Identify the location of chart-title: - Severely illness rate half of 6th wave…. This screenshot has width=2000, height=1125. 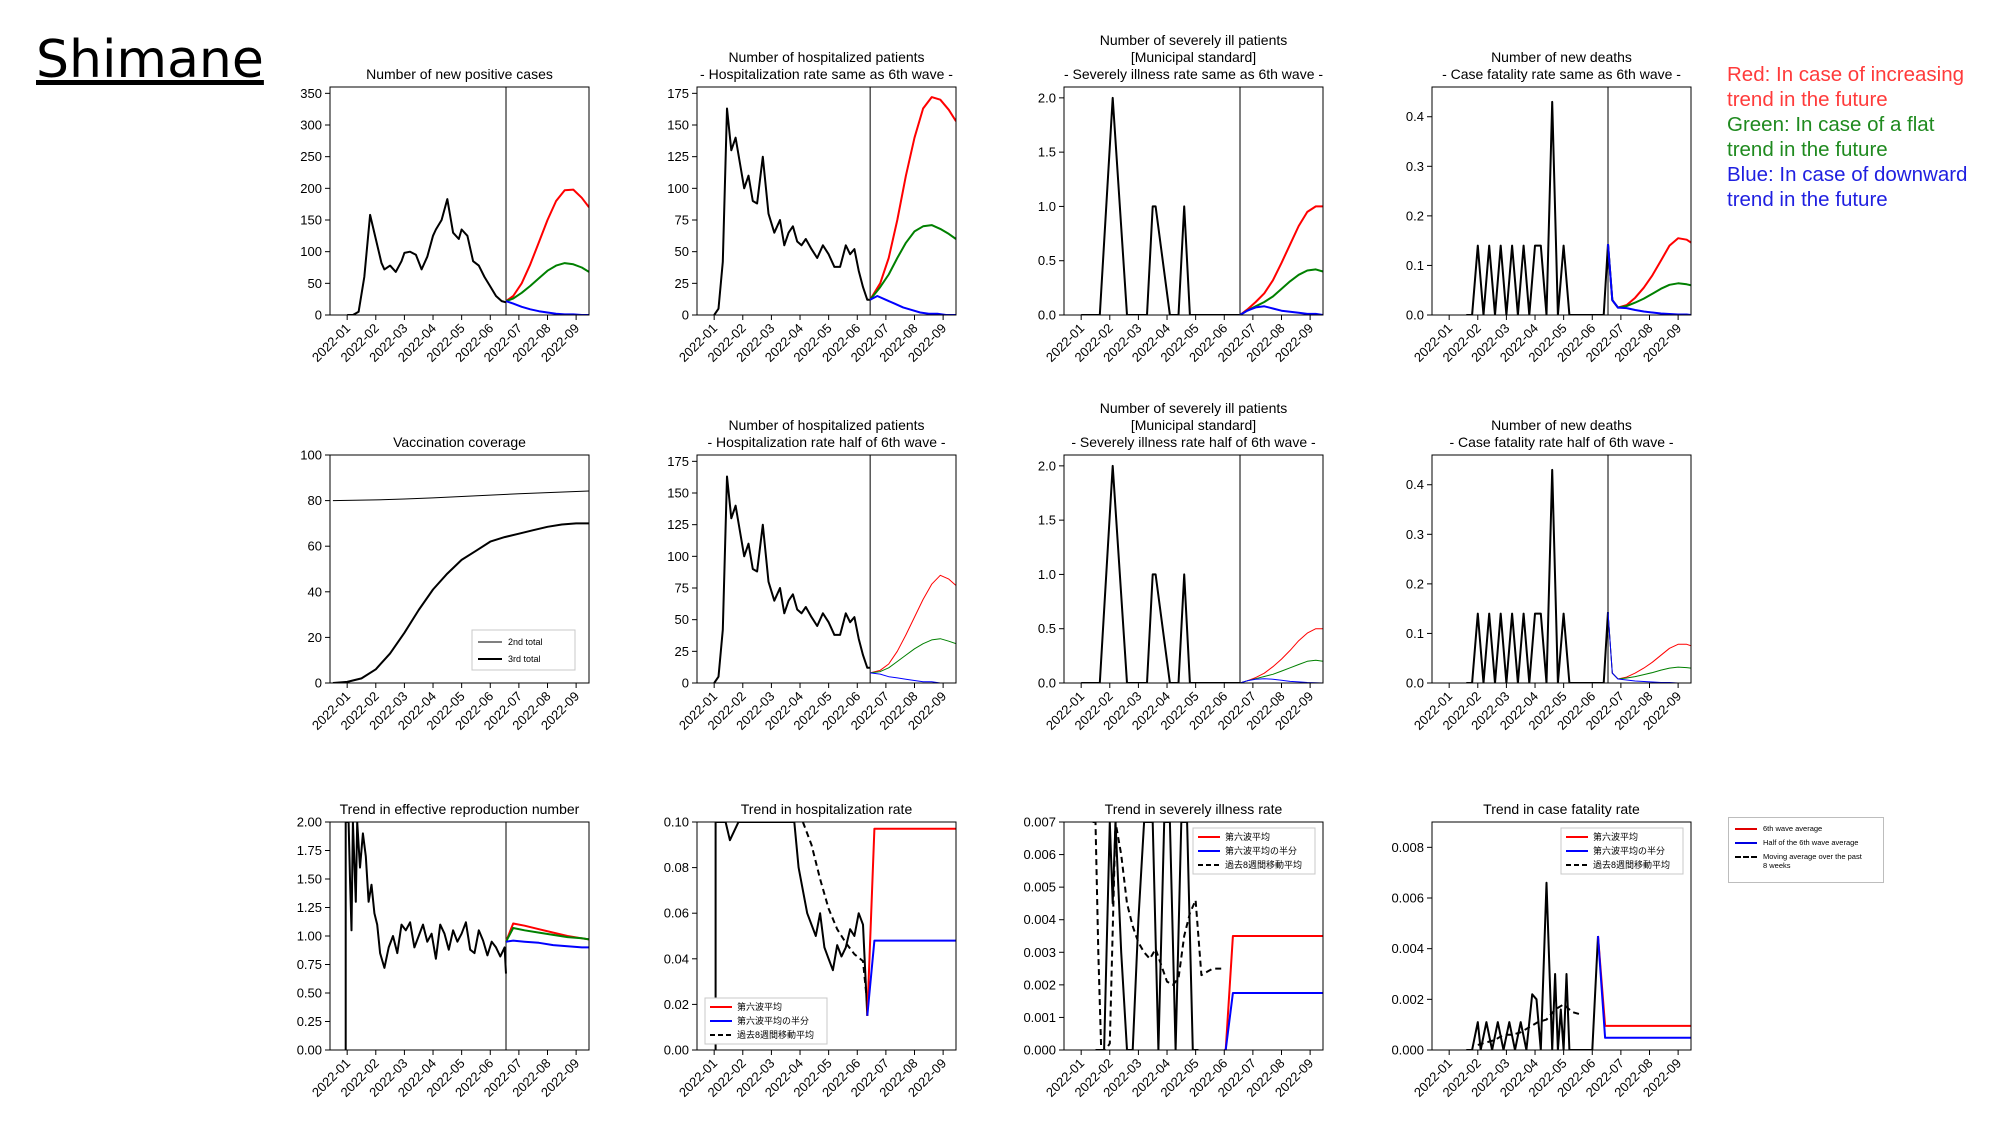
(1193, 442).